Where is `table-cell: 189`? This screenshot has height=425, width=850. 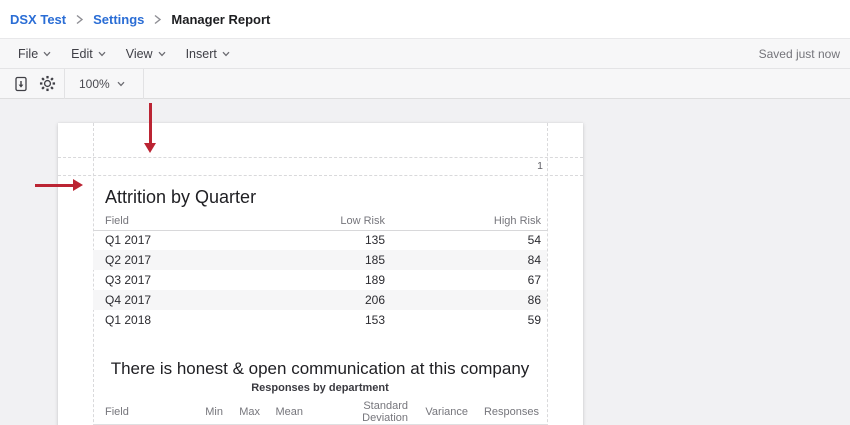
table-cell: 189 is located at coordinates (374, 280).